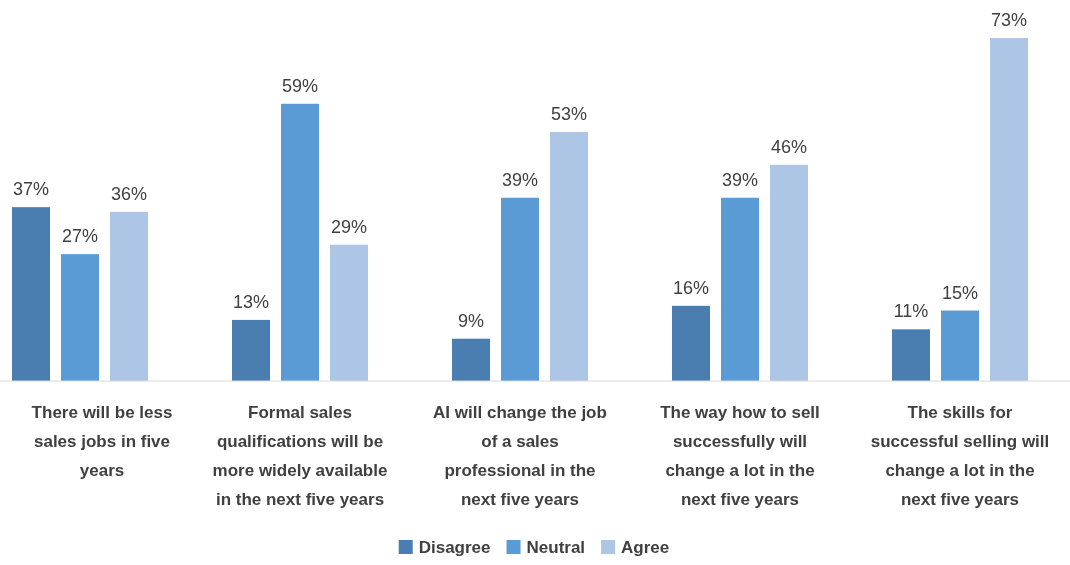 The height and width of the screenshot is (565, 1070). I want to click on data-label: 15%, so click(960, 292).